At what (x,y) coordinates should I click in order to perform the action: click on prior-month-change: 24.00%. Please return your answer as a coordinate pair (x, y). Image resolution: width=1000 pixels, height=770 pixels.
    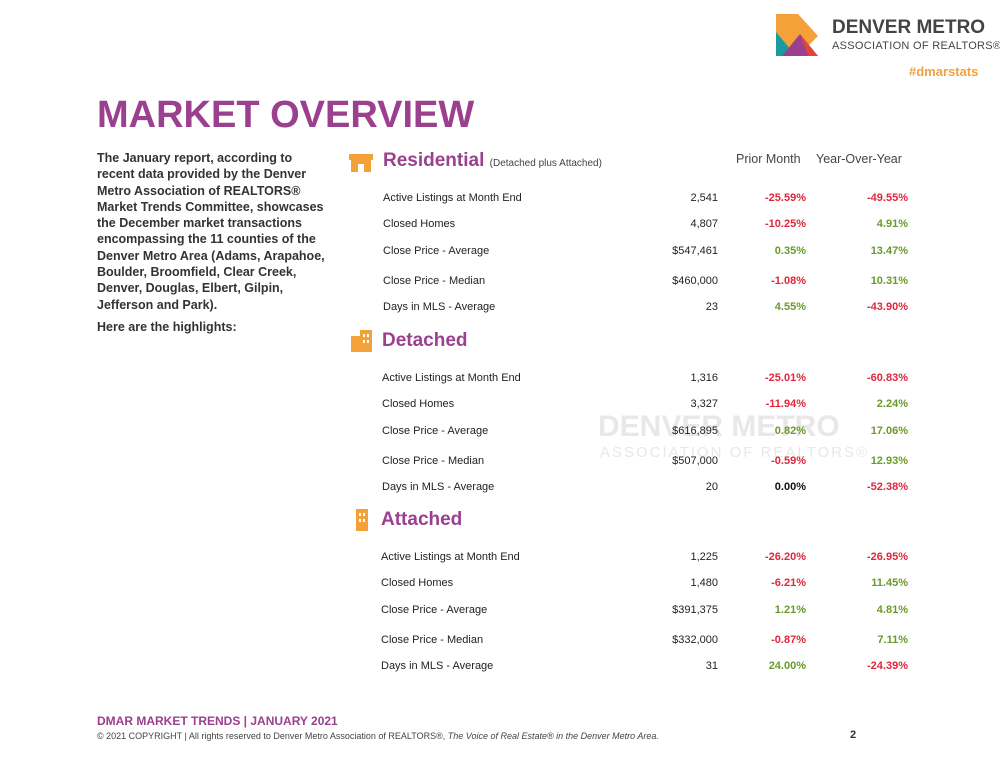
    Looking at the image, I should click on (787, 666).